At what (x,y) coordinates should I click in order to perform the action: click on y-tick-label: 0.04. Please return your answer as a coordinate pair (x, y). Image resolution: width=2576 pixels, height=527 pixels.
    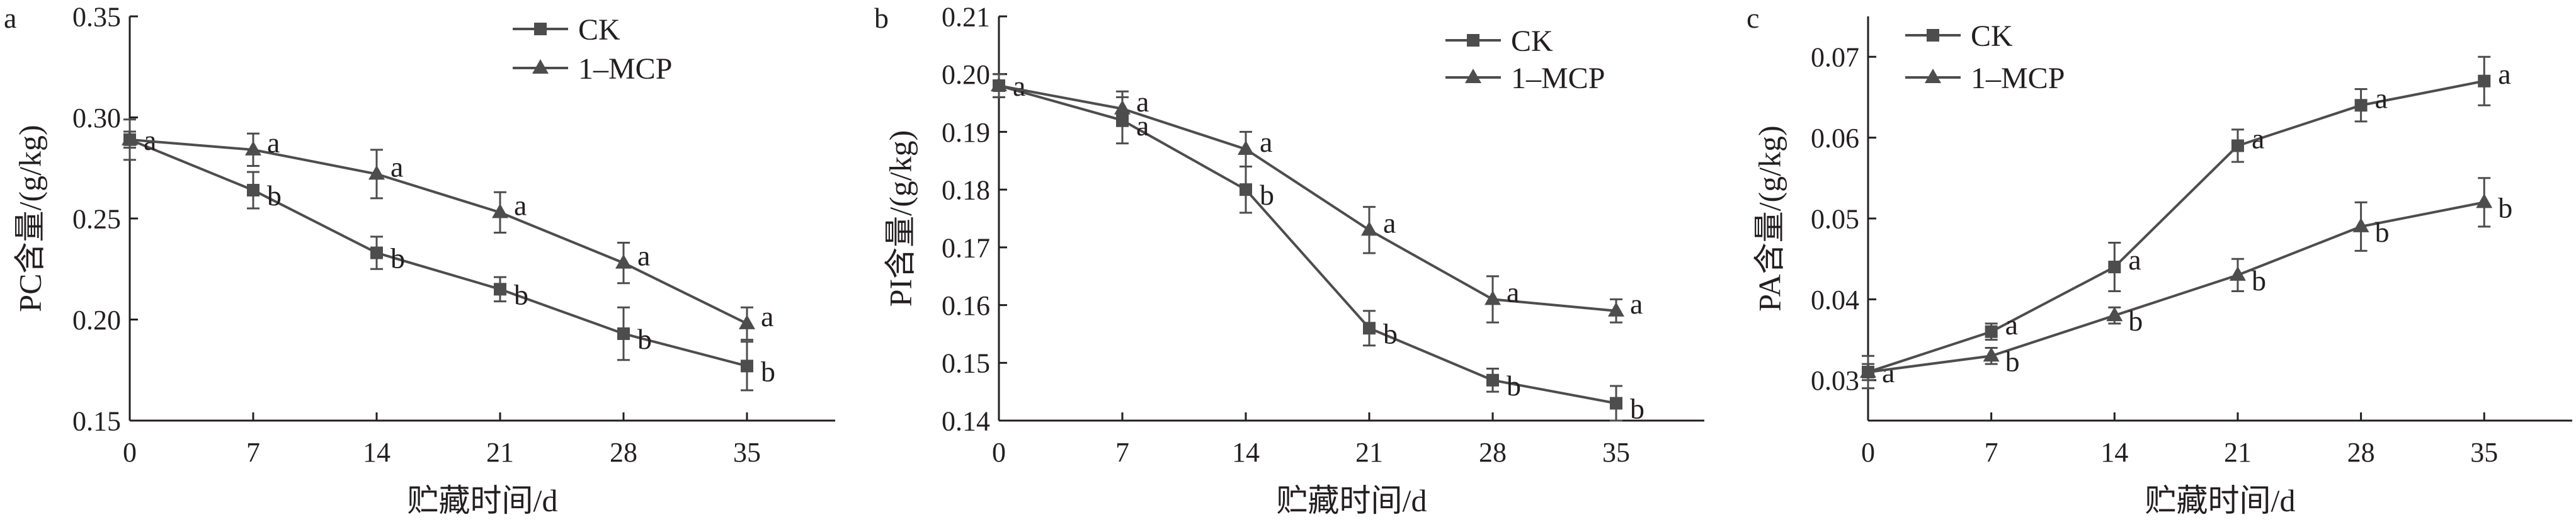
    Looking at the image, I should click on (1835, 300).